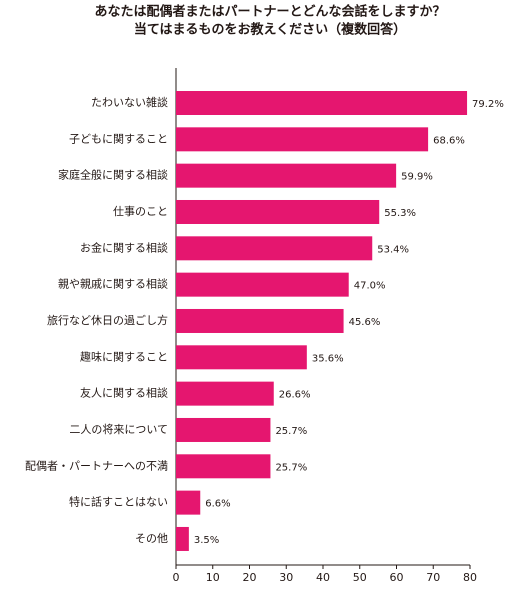  What do you see at coordinates (470, 577) in the screenshot?
I see `x-tick-label: 80` at bounding box center [470, 577].